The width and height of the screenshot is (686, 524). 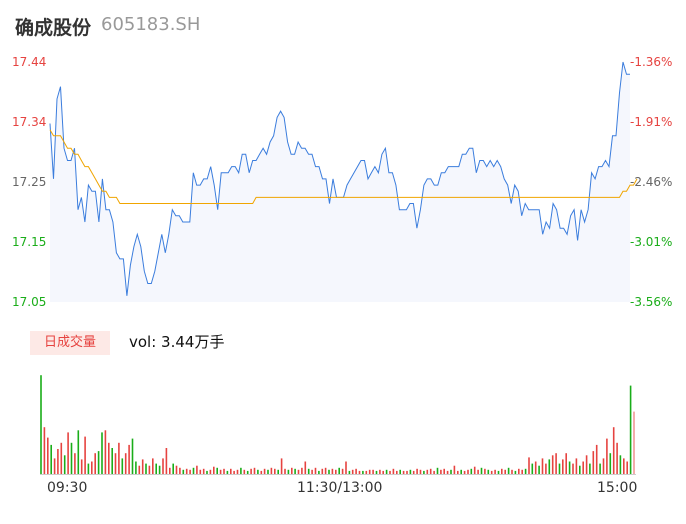 I want to click on y-left-tick-1: 17.34, so click(x=29, y=122).